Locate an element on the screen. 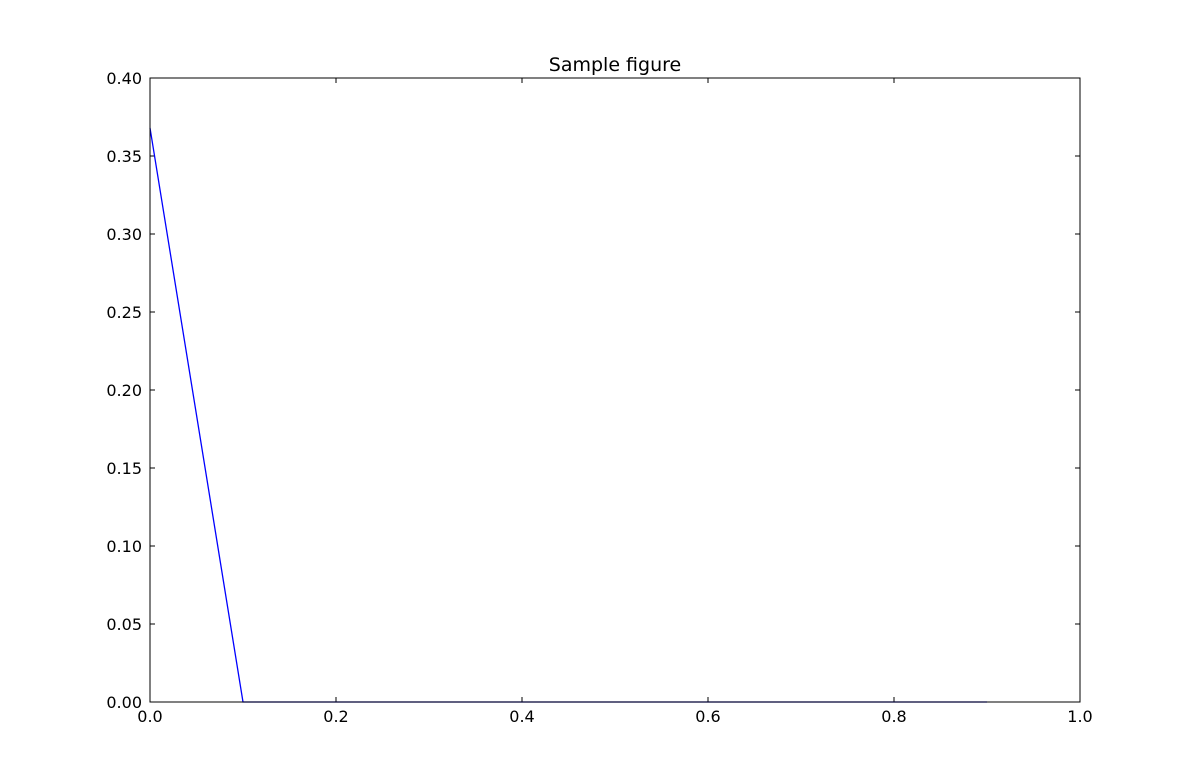  x-tick-label: 0.6 is located at coordinates (707, 716).